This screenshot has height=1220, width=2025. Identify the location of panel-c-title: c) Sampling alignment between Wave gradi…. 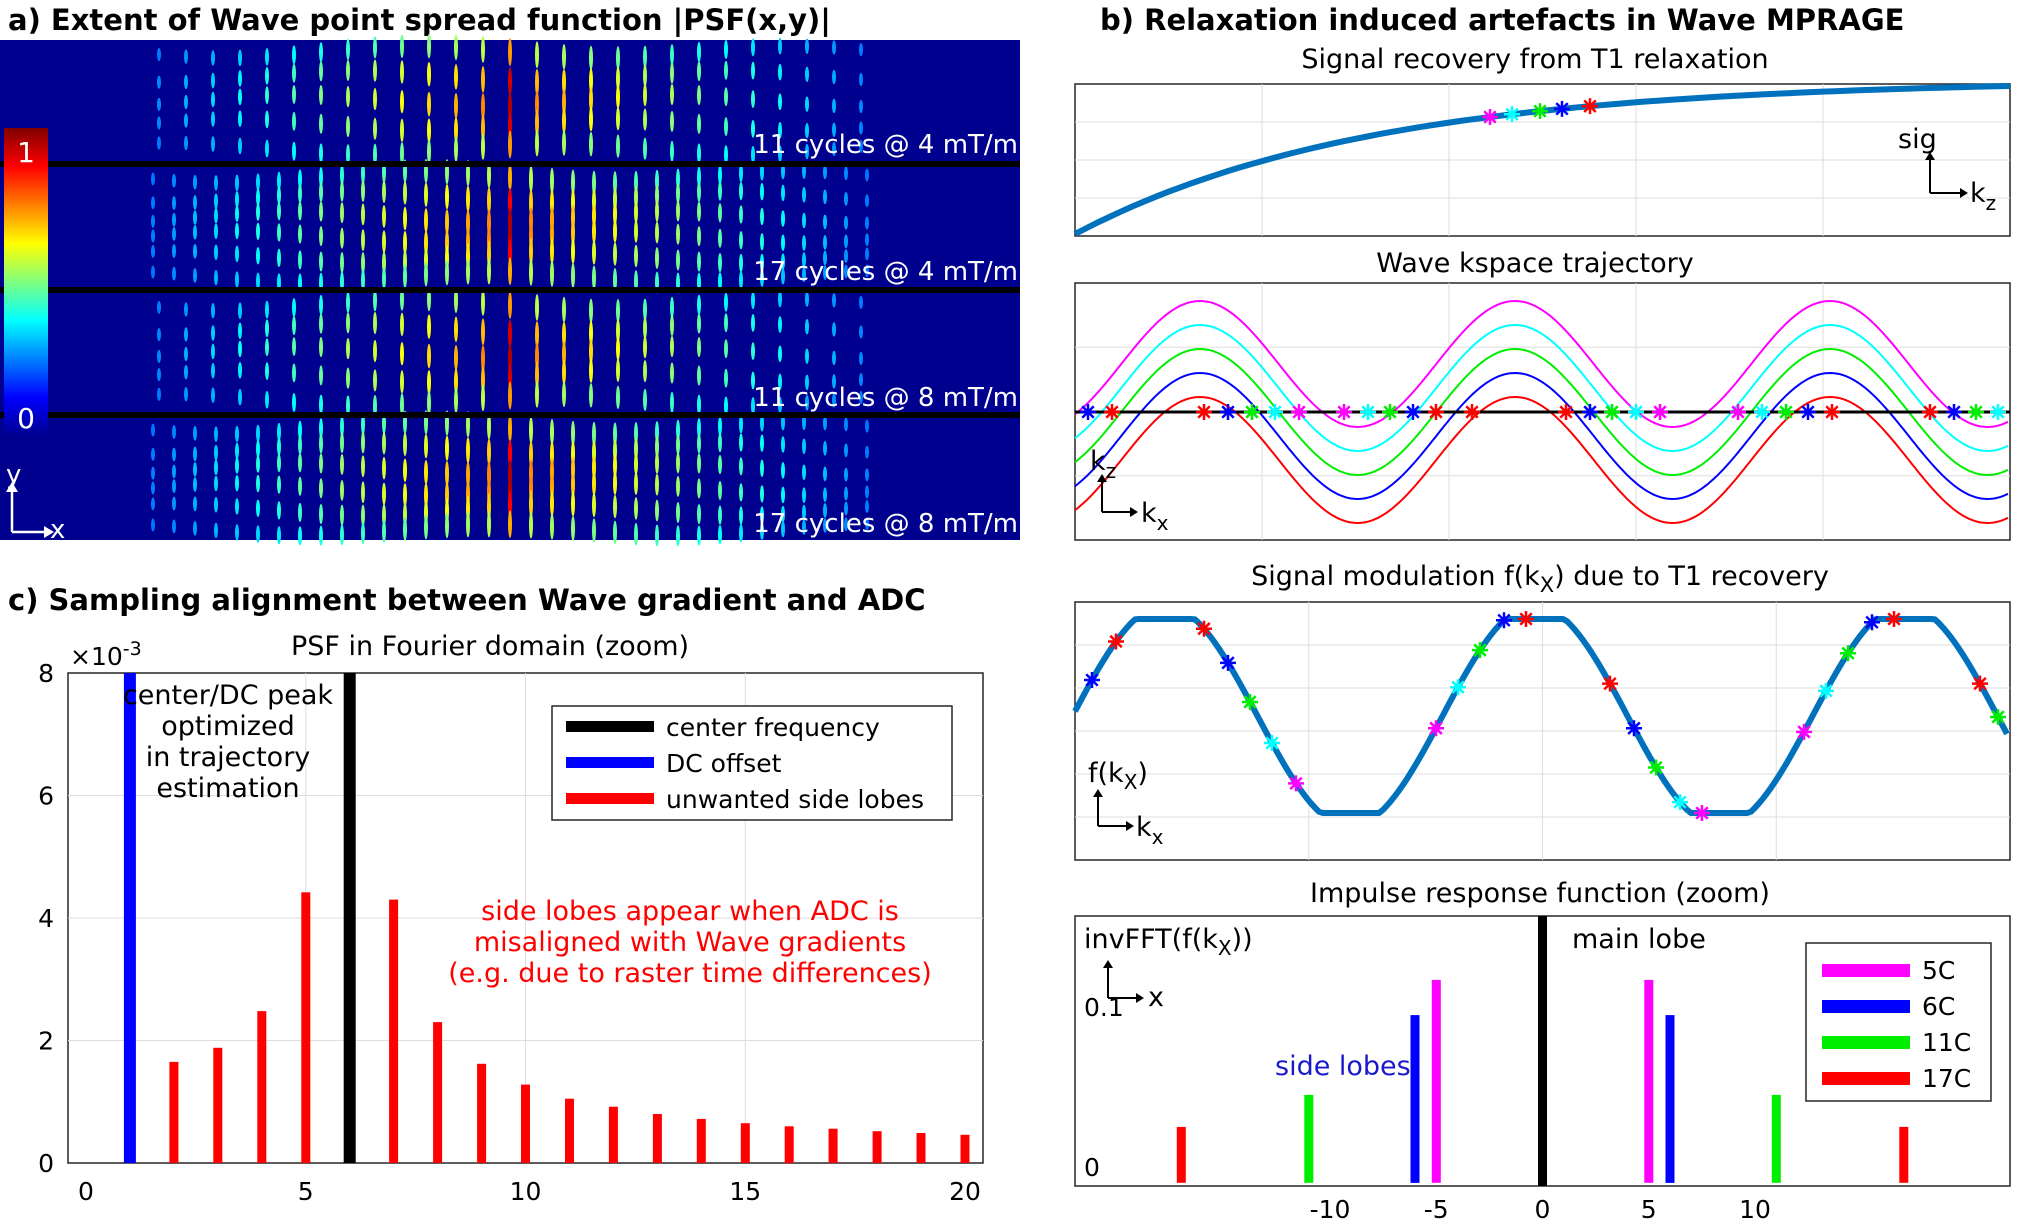
(467, 600).